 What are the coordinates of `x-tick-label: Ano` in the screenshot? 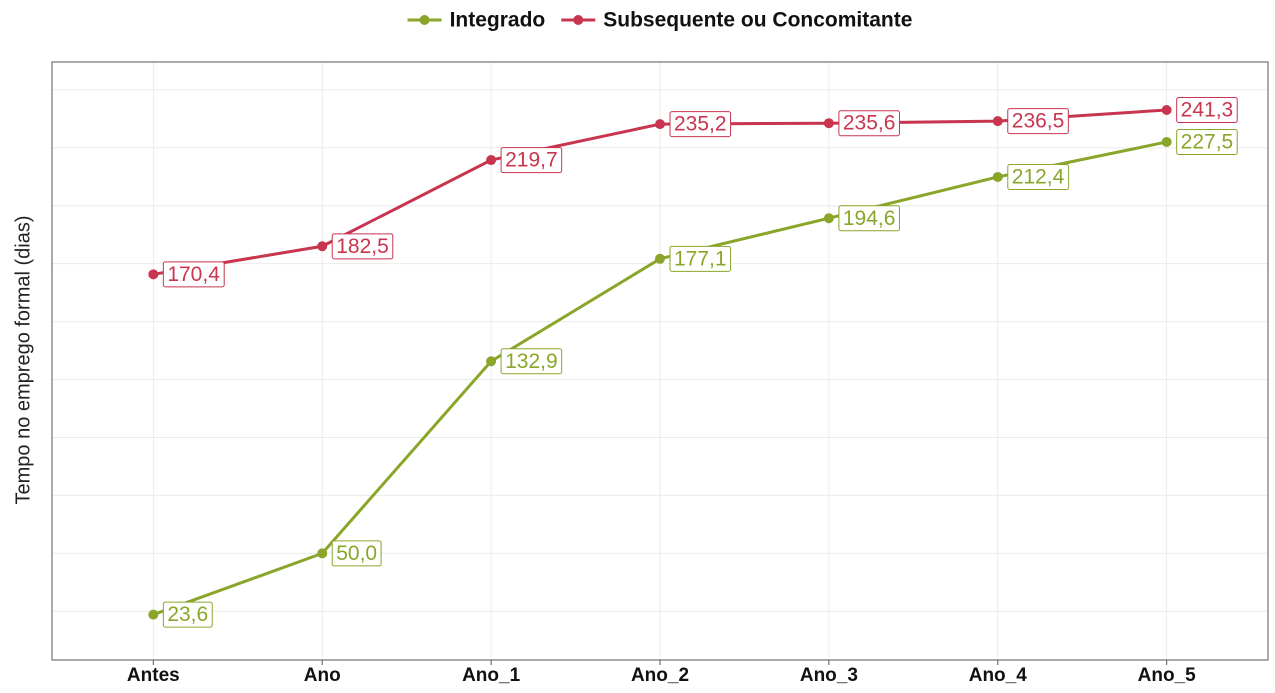 It's located at (322, 675).